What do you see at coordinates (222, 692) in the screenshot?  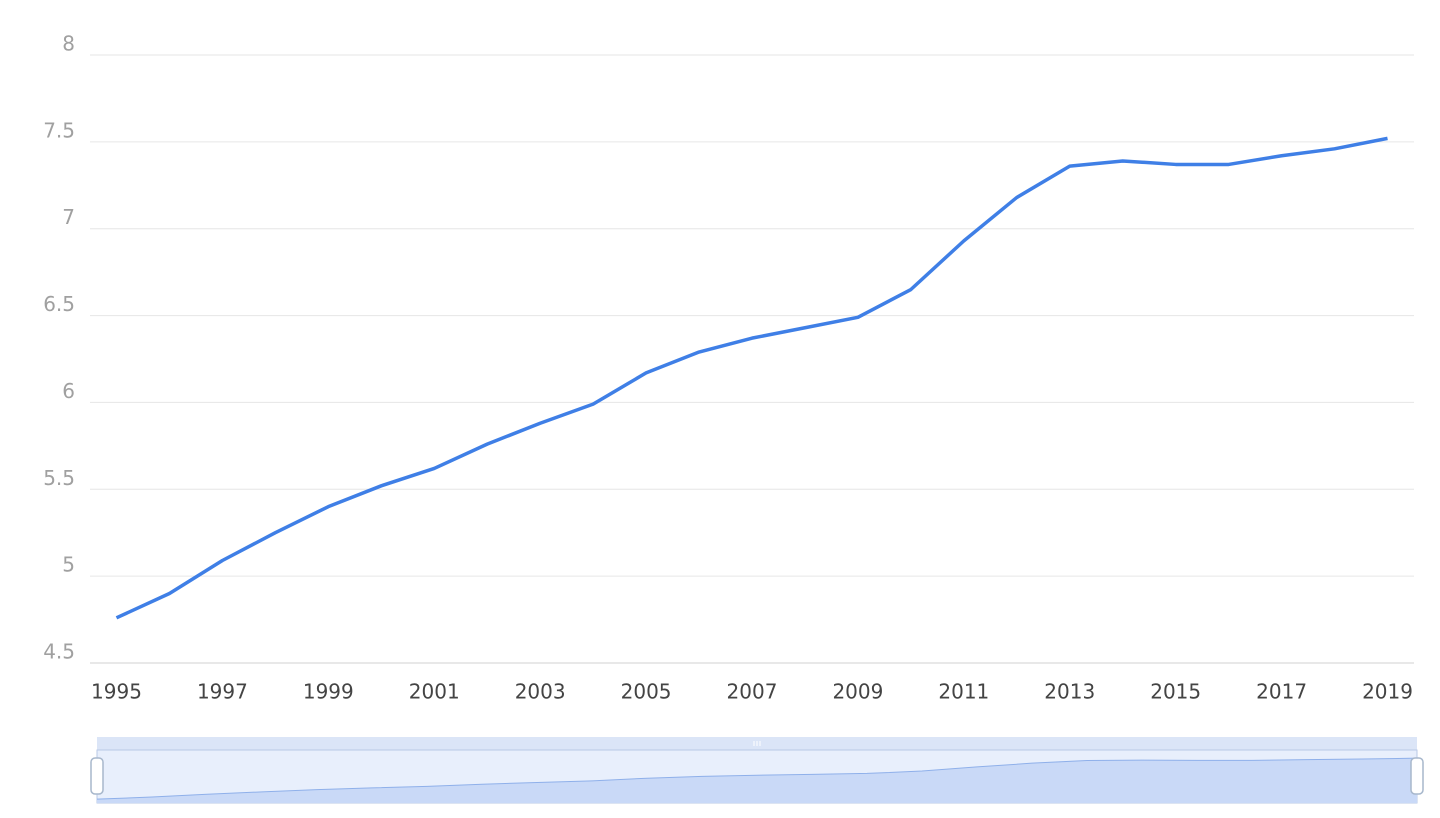 I see `x-tick-label: 1997` at bounding box center [222, 692].